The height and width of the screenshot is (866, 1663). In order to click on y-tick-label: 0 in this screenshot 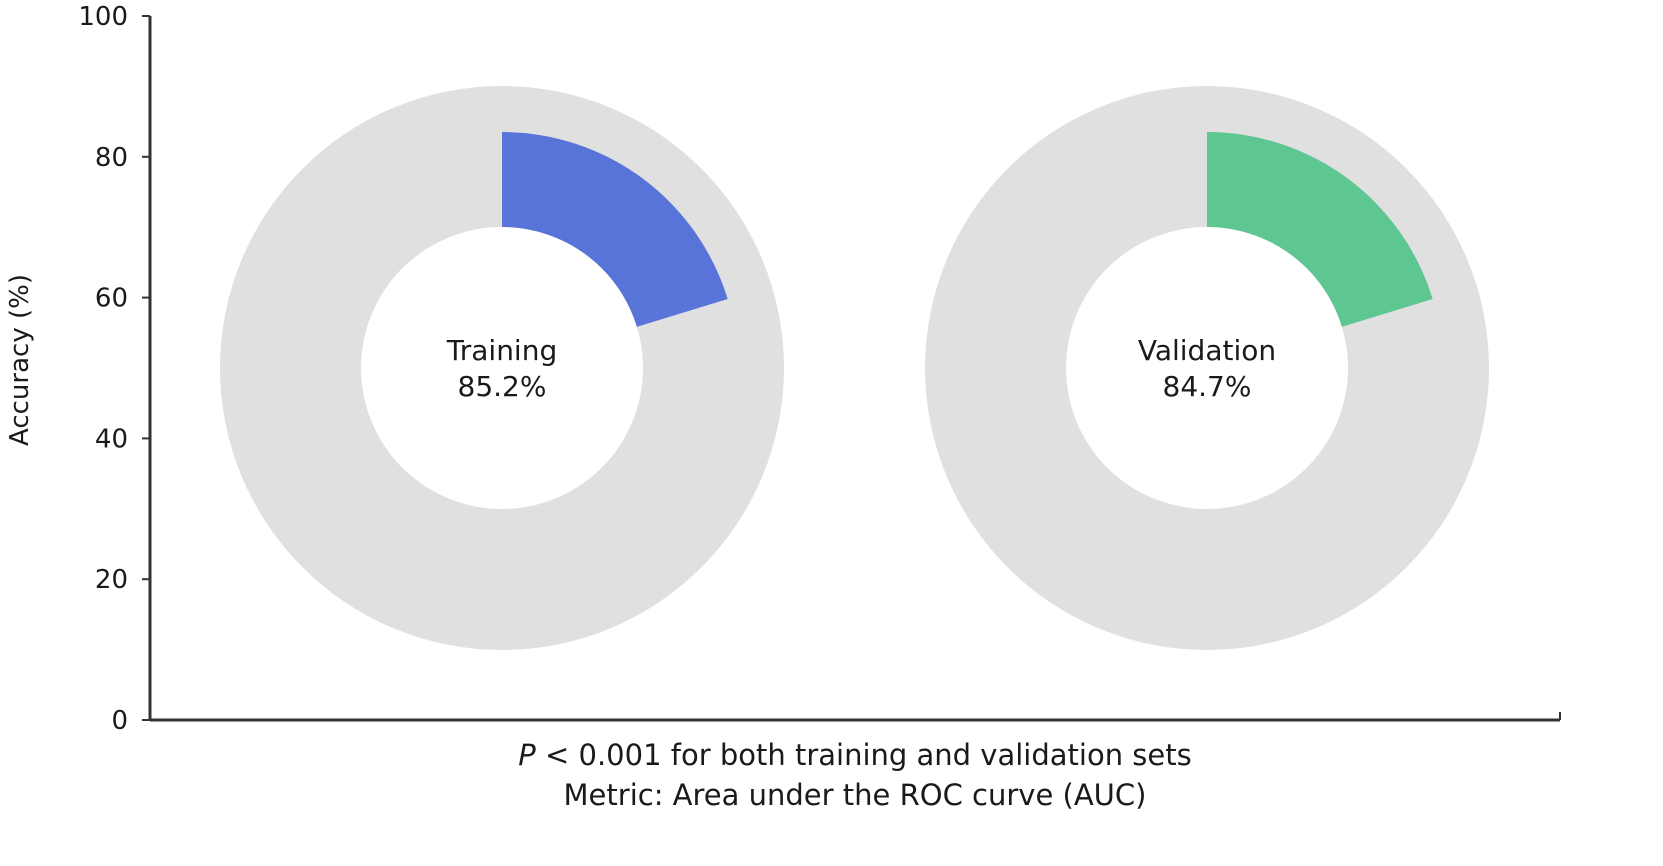, I will do `click(119, 721)`.